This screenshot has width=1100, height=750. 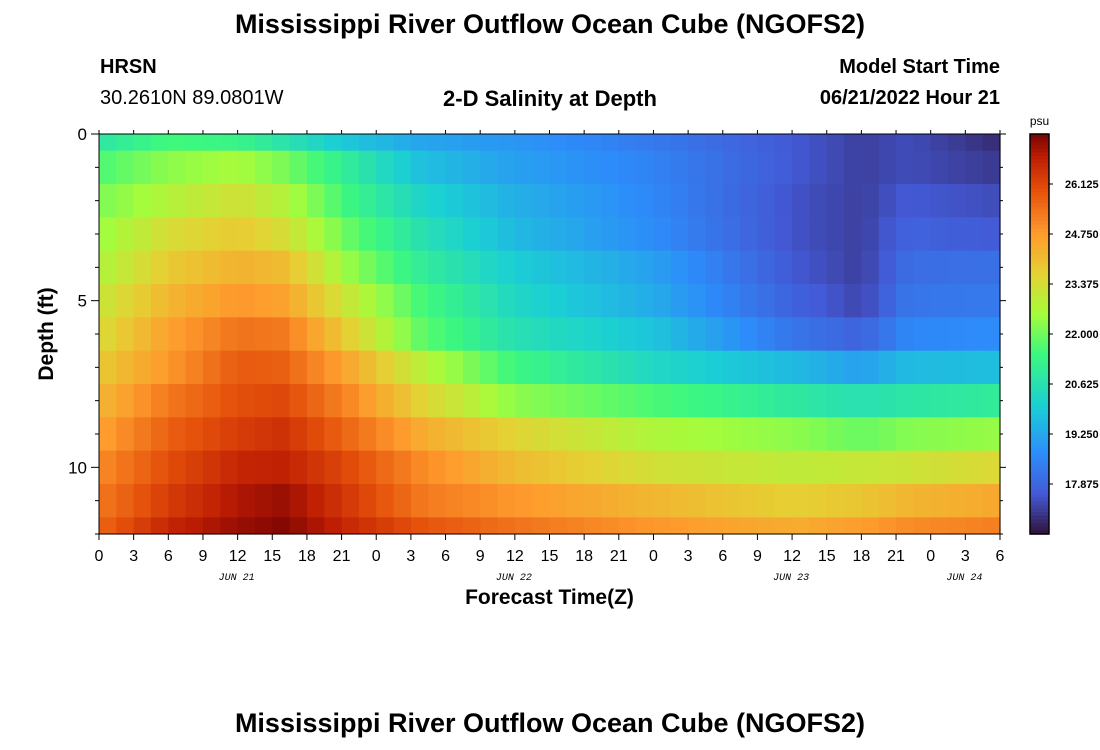 What do you see at coordinates (376, 556) in the screenshot?
I see `x-tick-label: 0` at bounding box center [376, 556].